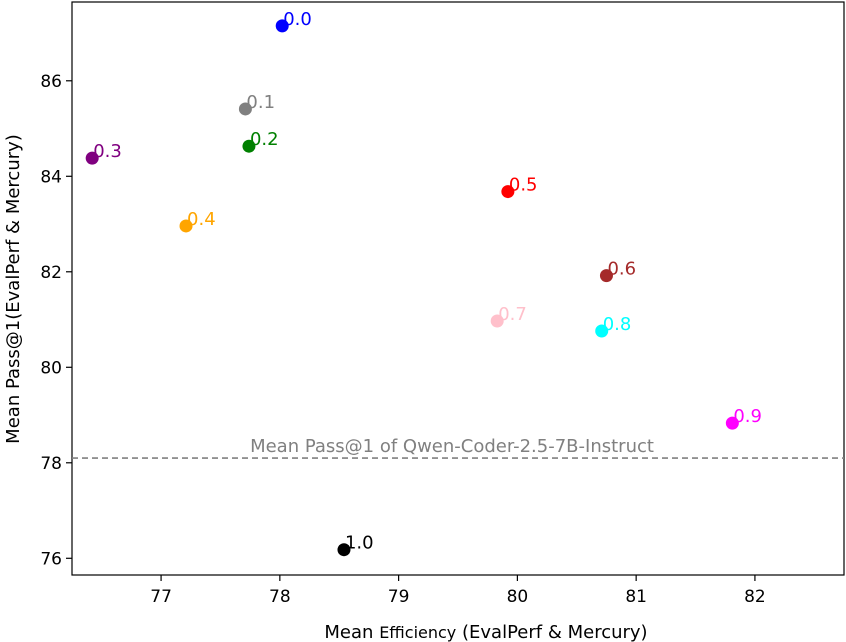 This screenshot has height=642, width=846. What do you see at coordinates (458, 591) in the screenshot?
I see `x-axis: 77 78 79 80 81 82` at bounding box center [458, 591].